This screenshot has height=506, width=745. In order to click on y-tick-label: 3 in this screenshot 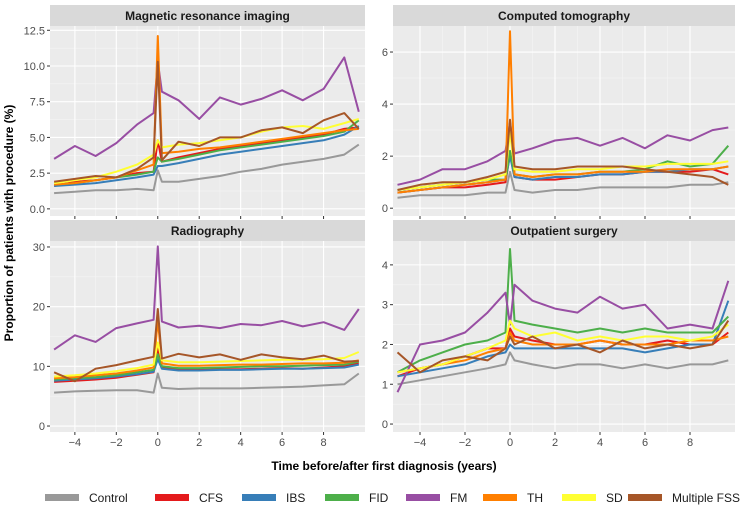, I will do `click(385, 306)`.